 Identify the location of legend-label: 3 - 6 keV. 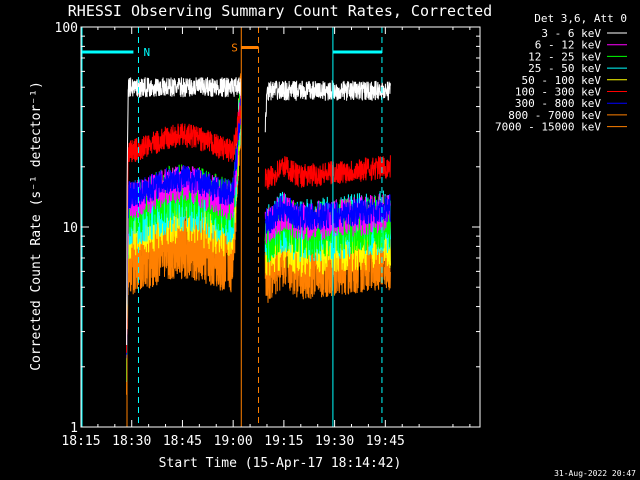
(571, 33).